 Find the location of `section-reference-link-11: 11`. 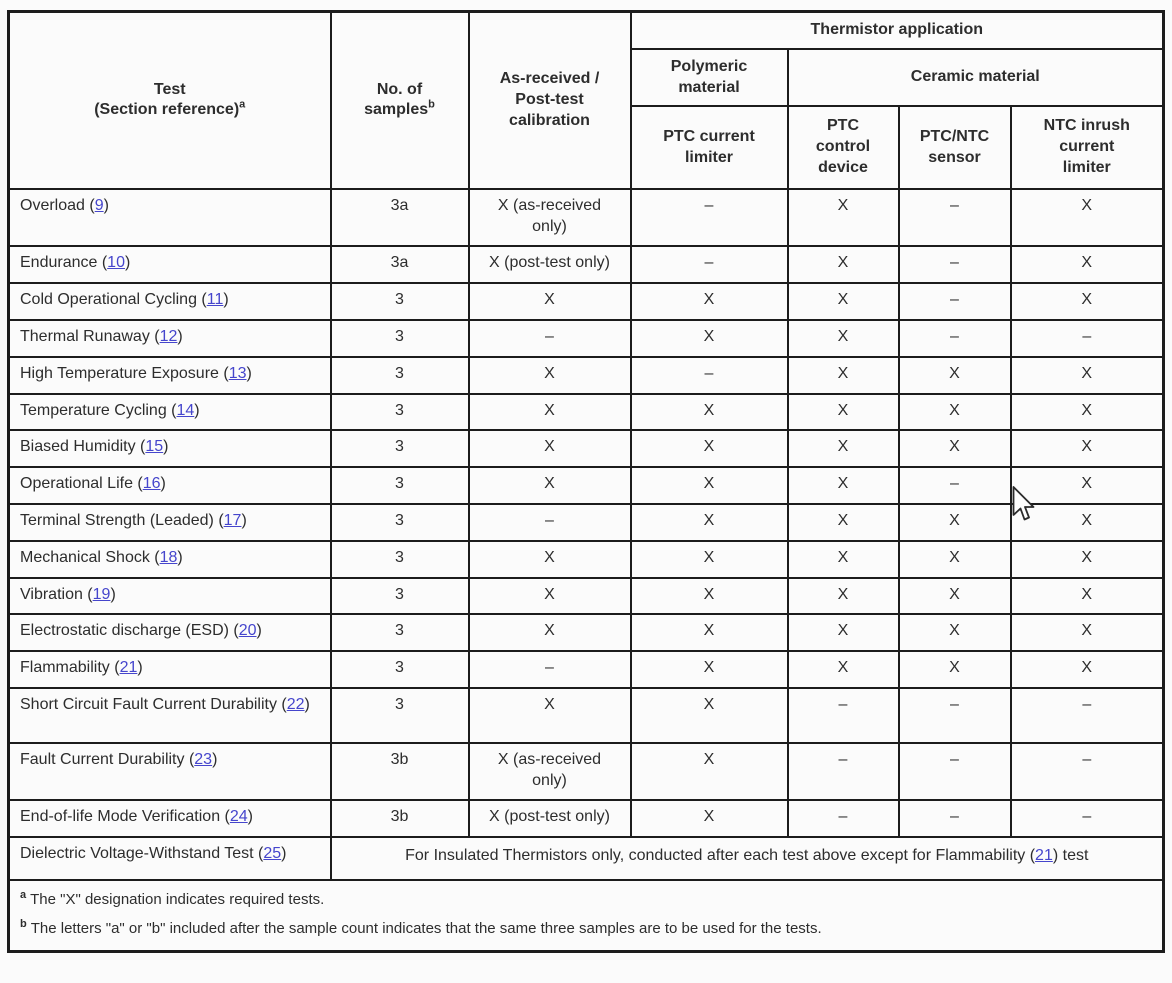

section-reference-link-11: 11 is located at coordinates (215, 300).